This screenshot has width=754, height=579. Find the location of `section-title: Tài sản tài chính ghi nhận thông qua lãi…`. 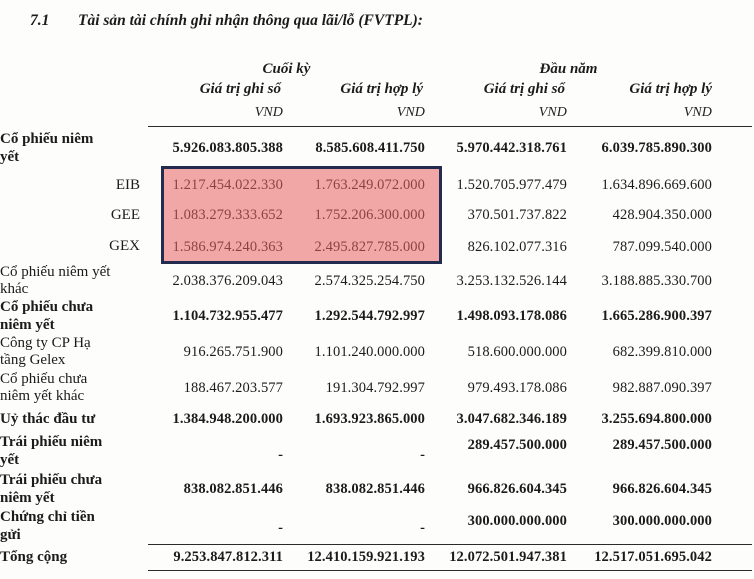

section-title: Tài sản tài chính ghi nhận thông qua lãi… is located at coordinates (250, 20).